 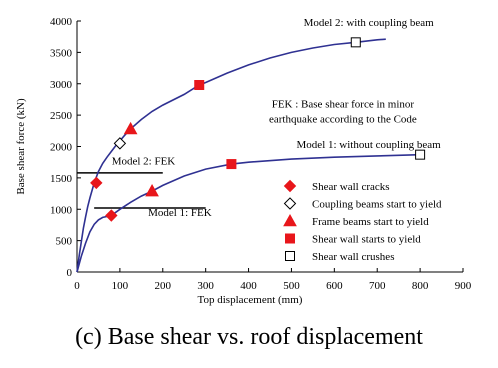 What do you see at coordinates (205, 286) in the screenshot?
I see `x-tick-label: 300` at bounding box center [205, 286].